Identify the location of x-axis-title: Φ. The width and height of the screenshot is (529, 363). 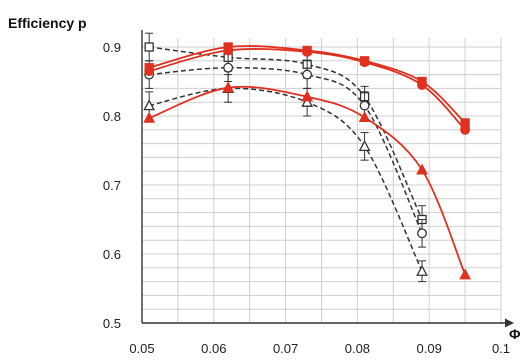
(515, 334).